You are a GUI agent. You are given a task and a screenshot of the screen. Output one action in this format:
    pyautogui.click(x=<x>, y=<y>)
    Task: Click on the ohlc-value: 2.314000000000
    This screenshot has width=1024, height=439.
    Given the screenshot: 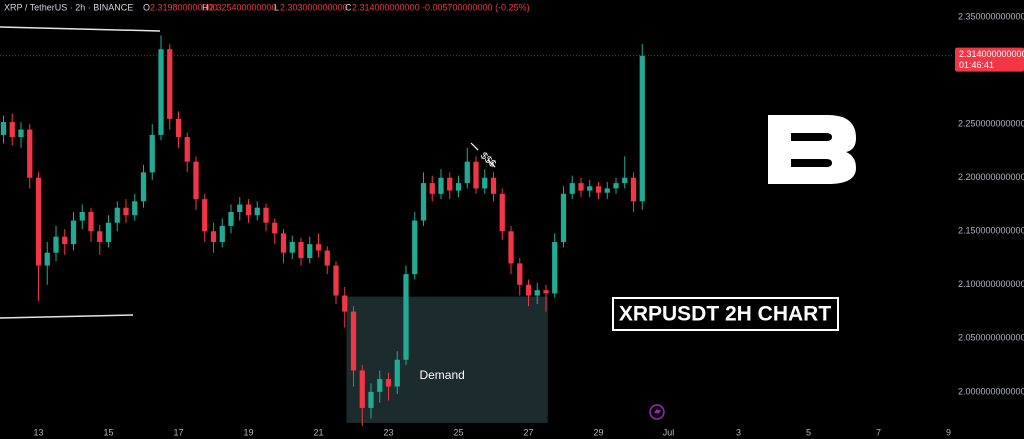 What is the action you would take?
    pyautogui.click(x=386, y=7)
    